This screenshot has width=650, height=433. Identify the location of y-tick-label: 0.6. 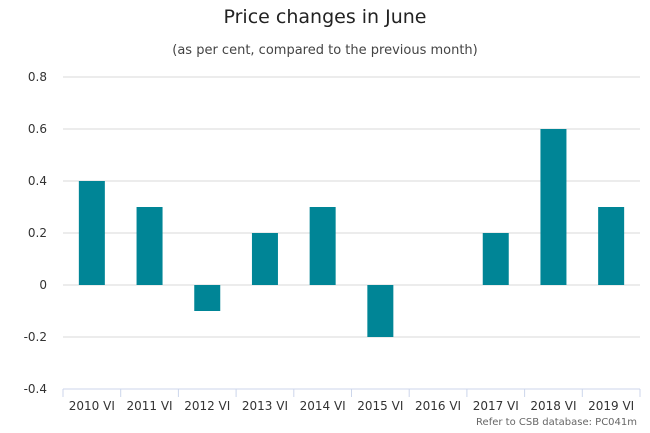
(37, 129).